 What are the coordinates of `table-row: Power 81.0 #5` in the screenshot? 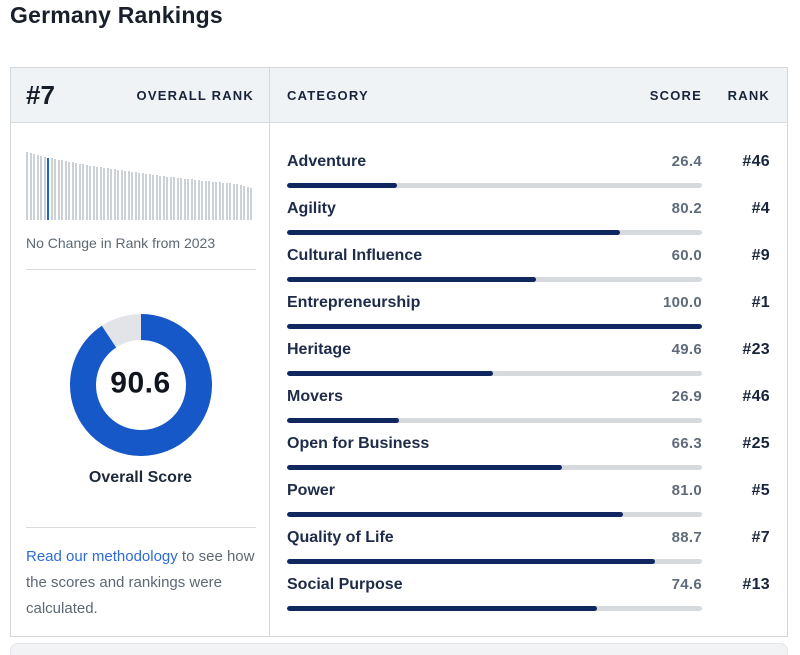 It's located at (528, 499).